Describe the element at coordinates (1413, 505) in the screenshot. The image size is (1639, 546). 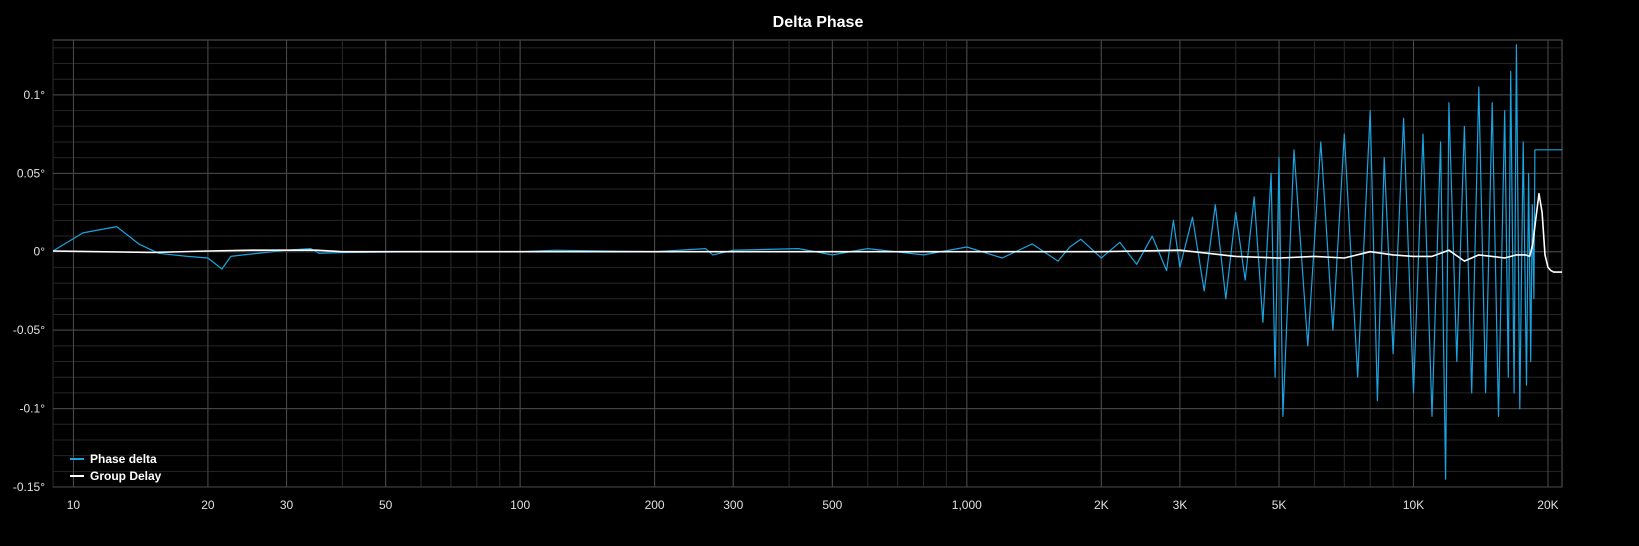
I see `x-tick-label: 10K` at that location.